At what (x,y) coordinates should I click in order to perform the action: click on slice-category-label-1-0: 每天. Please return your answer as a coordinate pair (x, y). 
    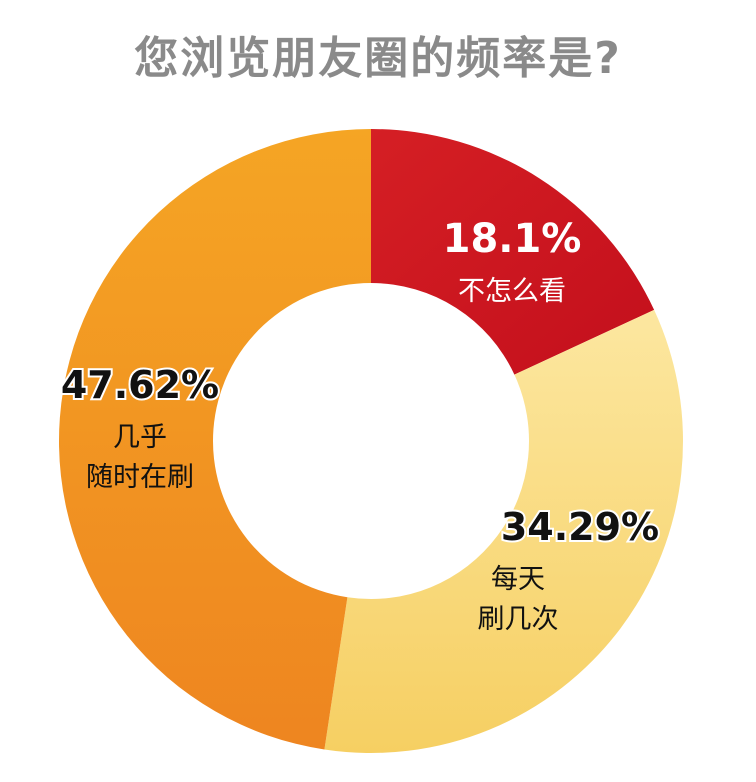
    Looking at the image, I should click on (518, 579).